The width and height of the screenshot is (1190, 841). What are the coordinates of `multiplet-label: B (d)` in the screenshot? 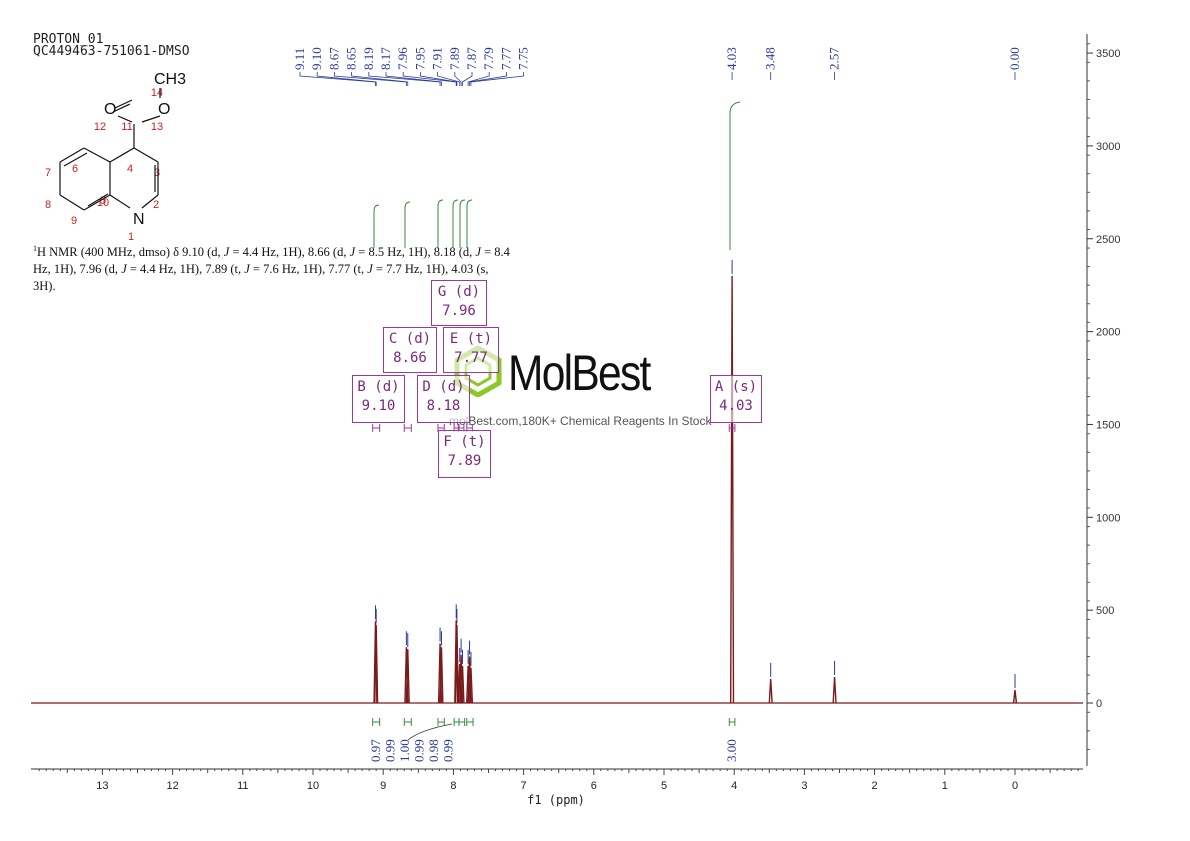 It's located at (378, 387).